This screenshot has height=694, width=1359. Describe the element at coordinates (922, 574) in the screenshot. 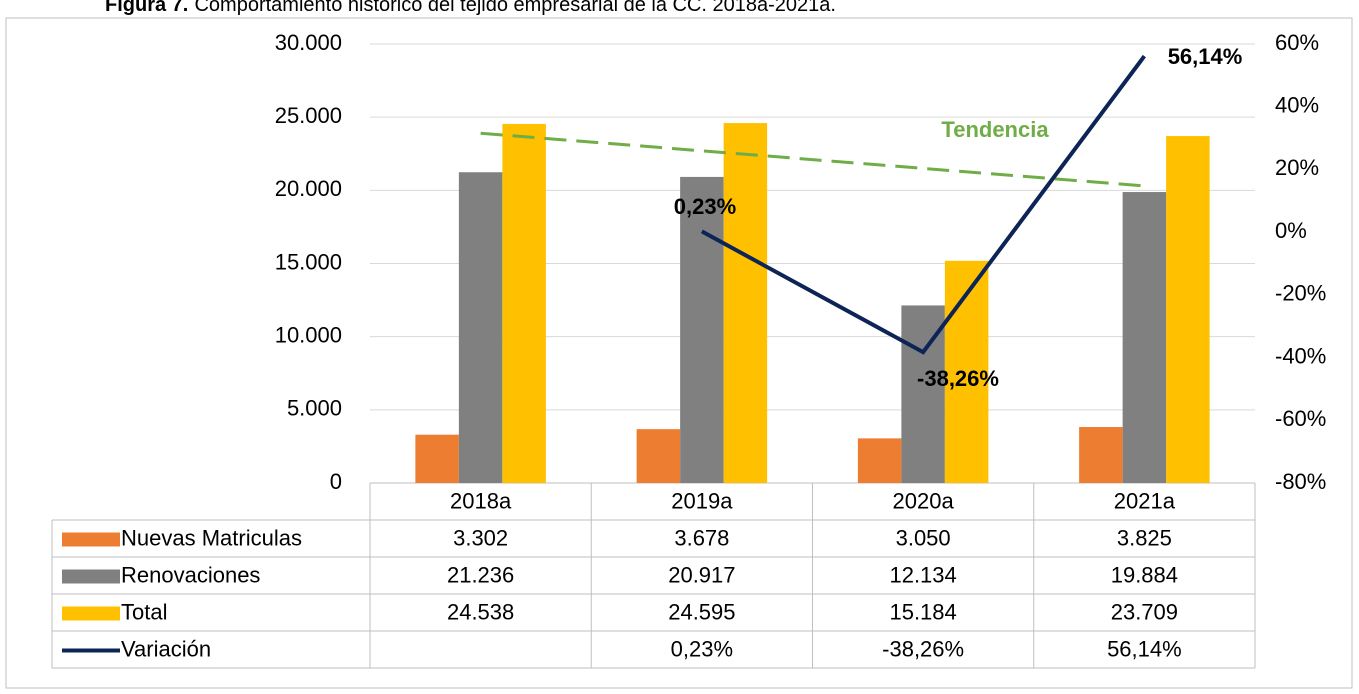

I see `table-cell: 12.134` at that location.